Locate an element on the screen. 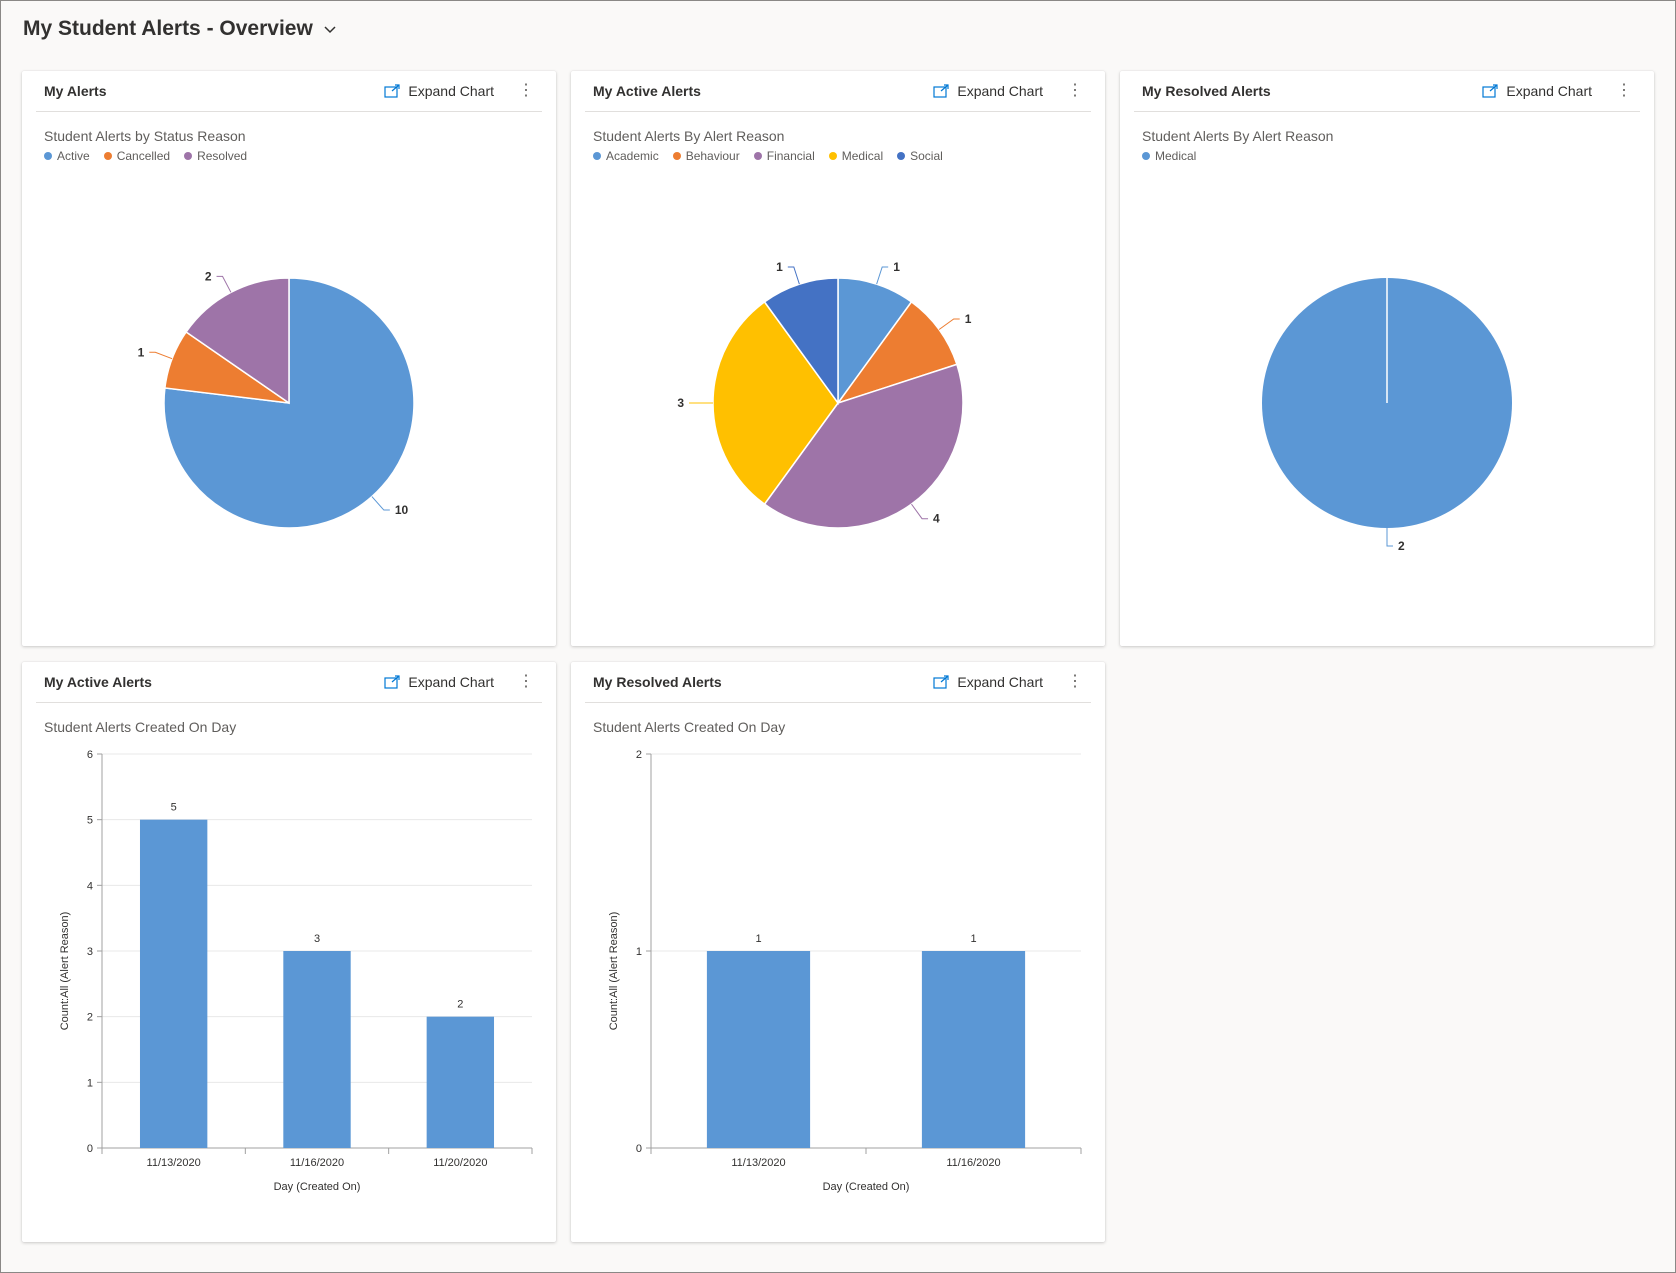  legend-item-cancelled: Cancelled is located at coordinates (137, 156).